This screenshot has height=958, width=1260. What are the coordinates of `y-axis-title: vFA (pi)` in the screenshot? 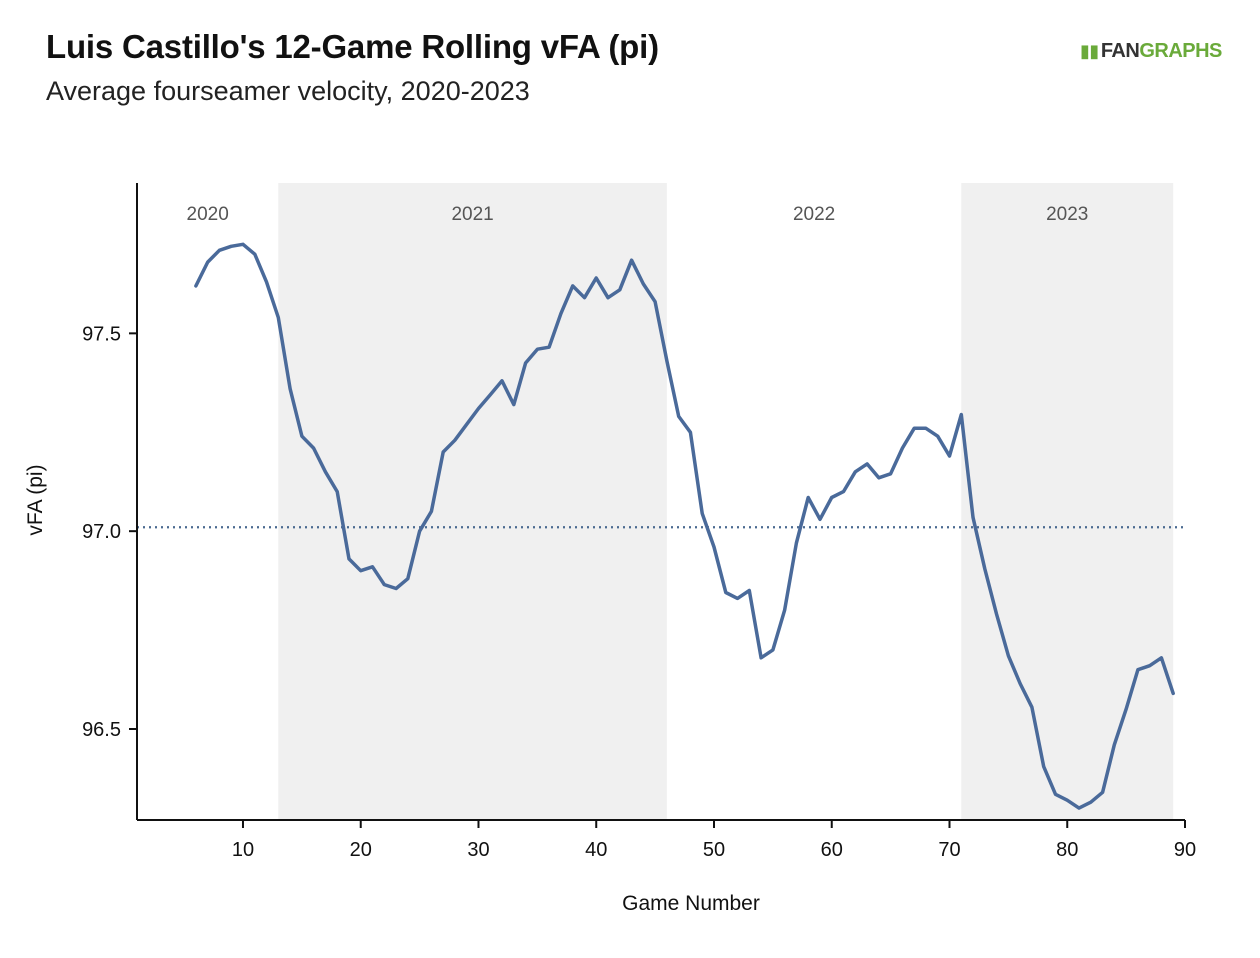 It's located at (35, 499).